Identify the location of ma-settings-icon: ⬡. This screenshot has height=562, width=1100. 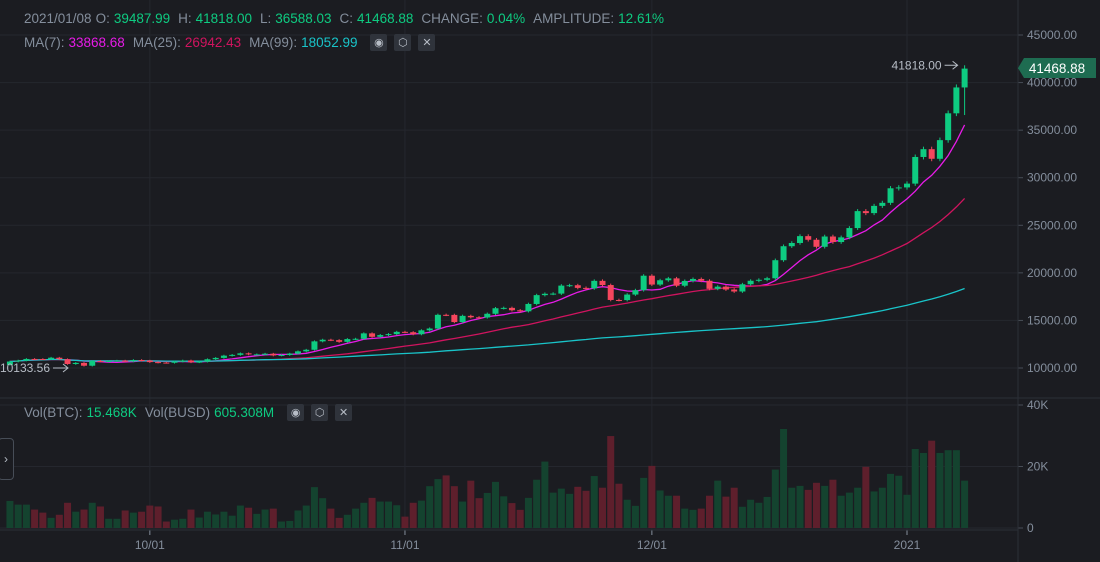
(403, 42).